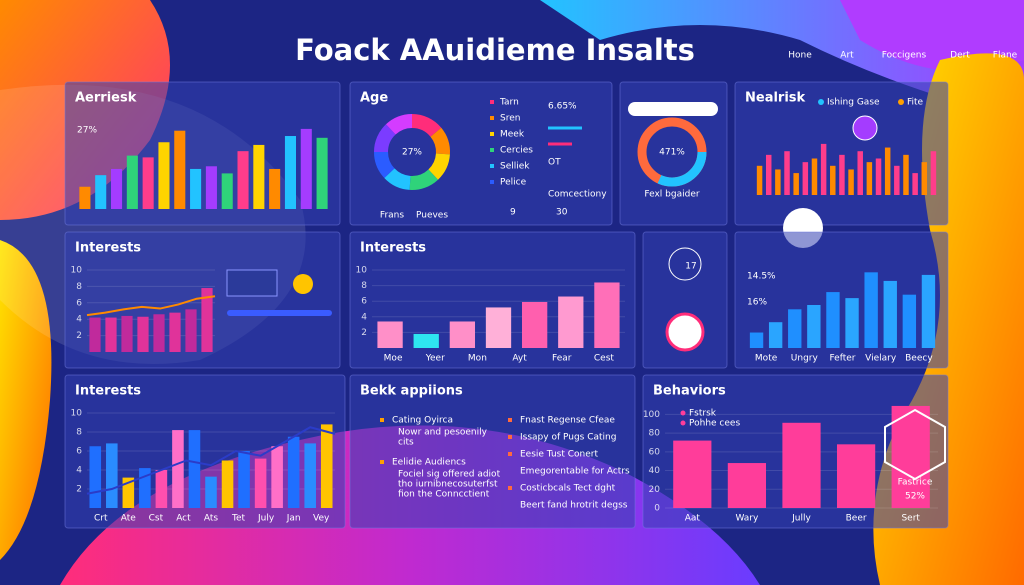 The image size is (1024, 585). I want to click on legend-label: Ishing Gase, so click(853, 103).